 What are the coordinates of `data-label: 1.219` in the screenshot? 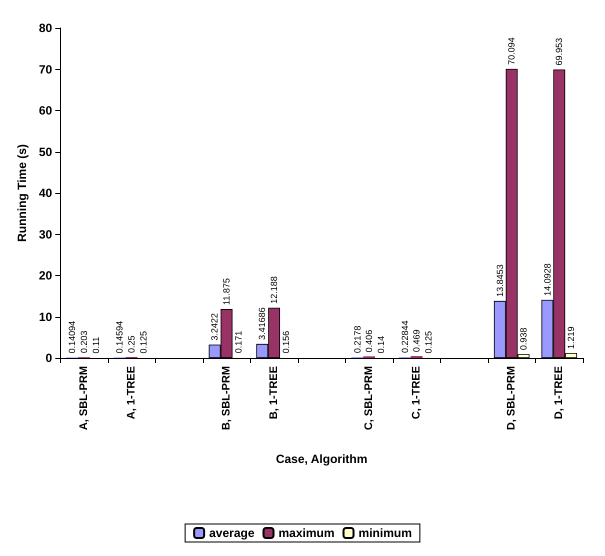 It's located at (571, 337).